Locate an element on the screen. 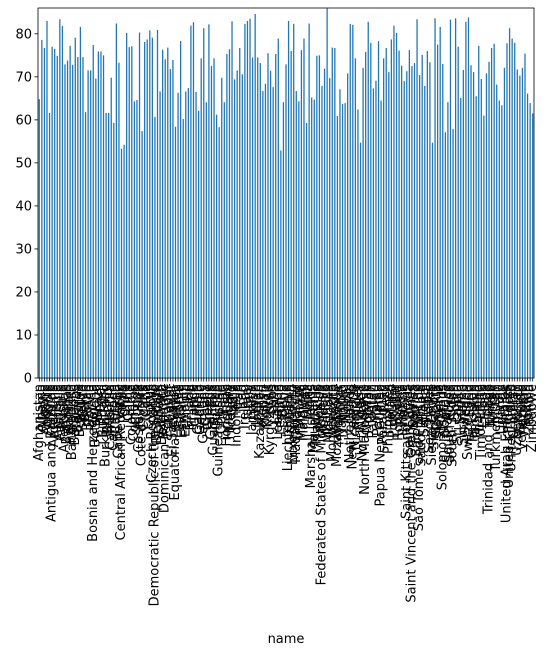 The image size is (549, 656). x-tick-label: Tuvalu is located at coordinates (499, 405).